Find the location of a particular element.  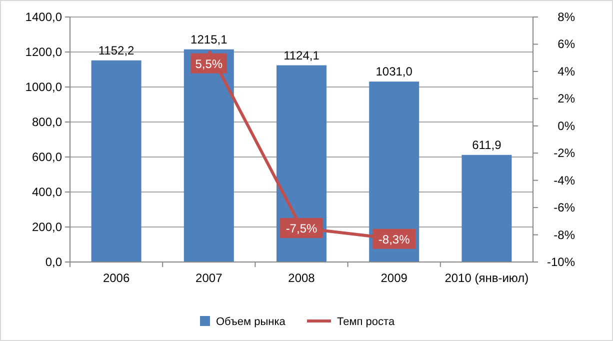

y2-tick-label: 4% is located at coordinates (567, 71).